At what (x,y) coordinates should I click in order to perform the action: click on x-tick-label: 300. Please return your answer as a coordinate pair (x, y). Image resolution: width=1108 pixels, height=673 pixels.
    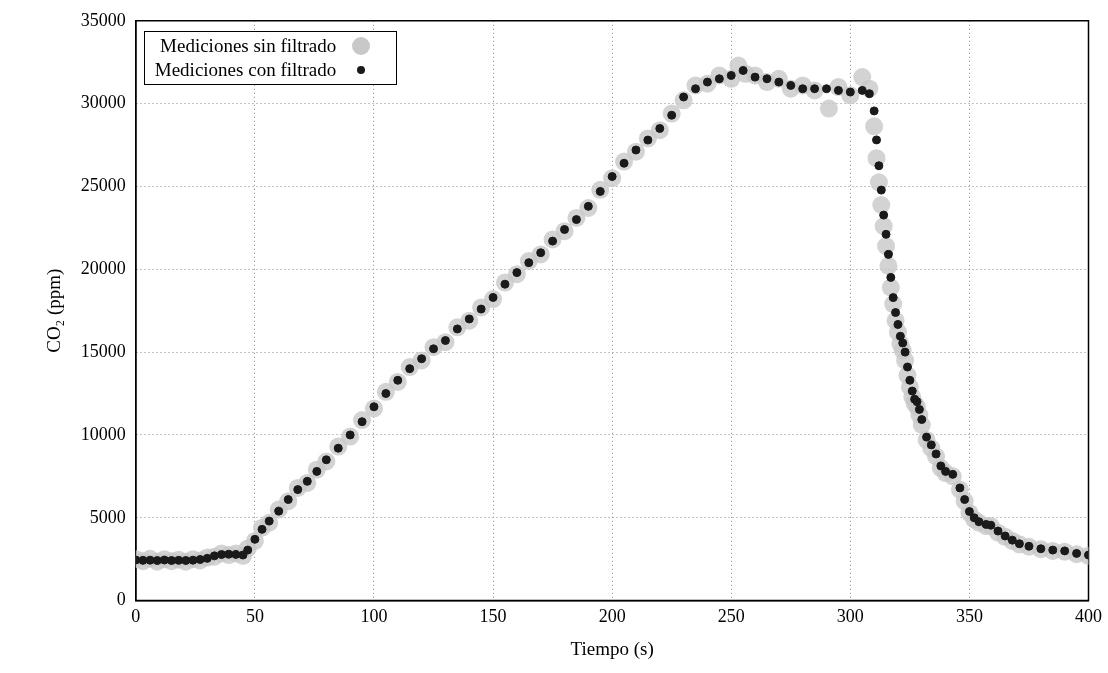
    Looking at the image, I should click on (850, 616).